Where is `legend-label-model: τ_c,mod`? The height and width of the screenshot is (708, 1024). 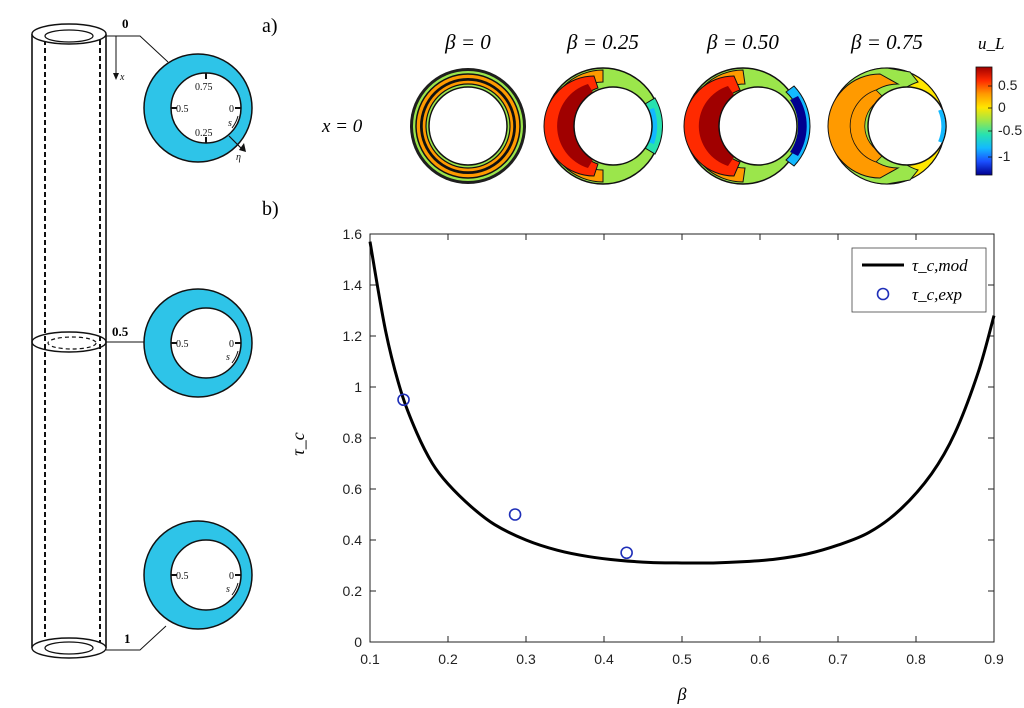 legend-label-model: τ_c,mod is located at coordinates (940, 265).